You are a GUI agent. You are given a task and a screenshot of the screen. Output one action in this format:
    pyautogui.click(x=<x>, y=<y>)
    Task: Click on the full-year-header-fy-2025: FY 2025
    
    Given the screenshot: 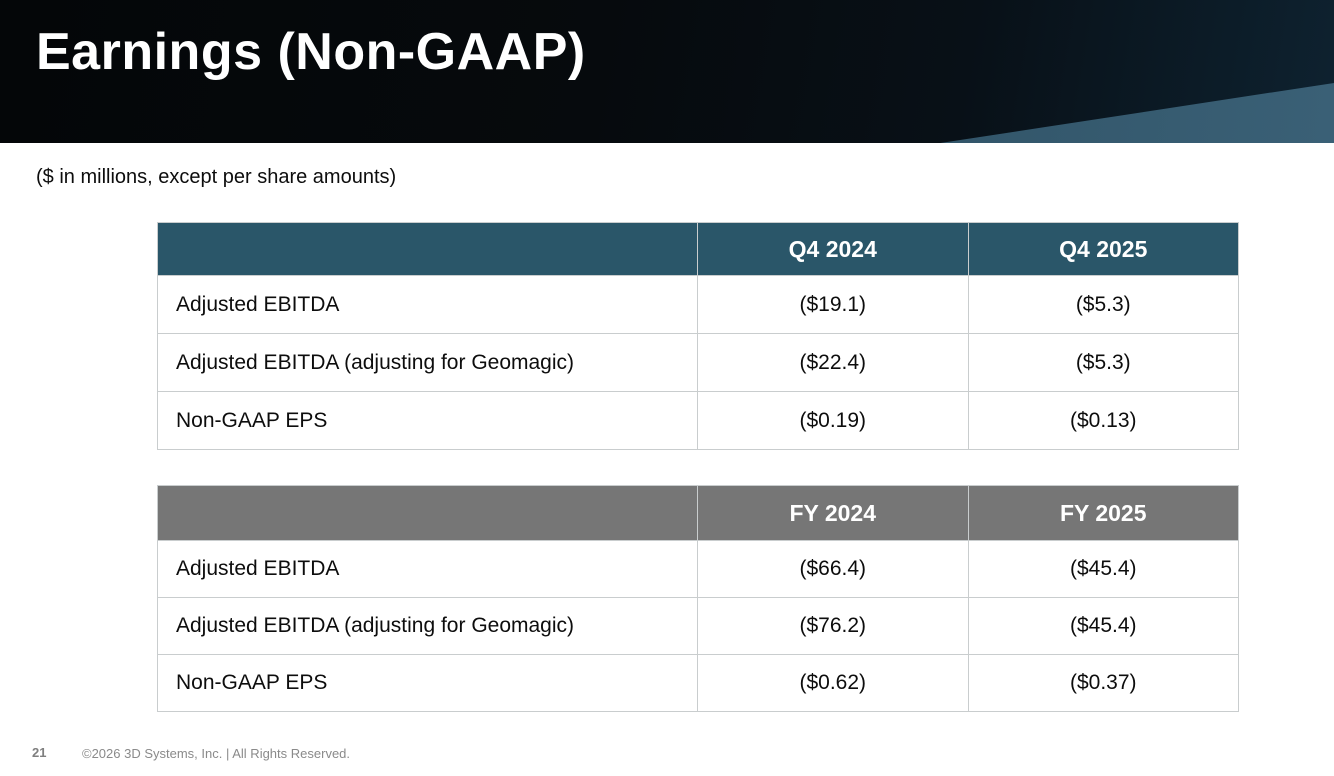 What is the action you would take?
    pyautogui.click(x=1103, y=513)
    